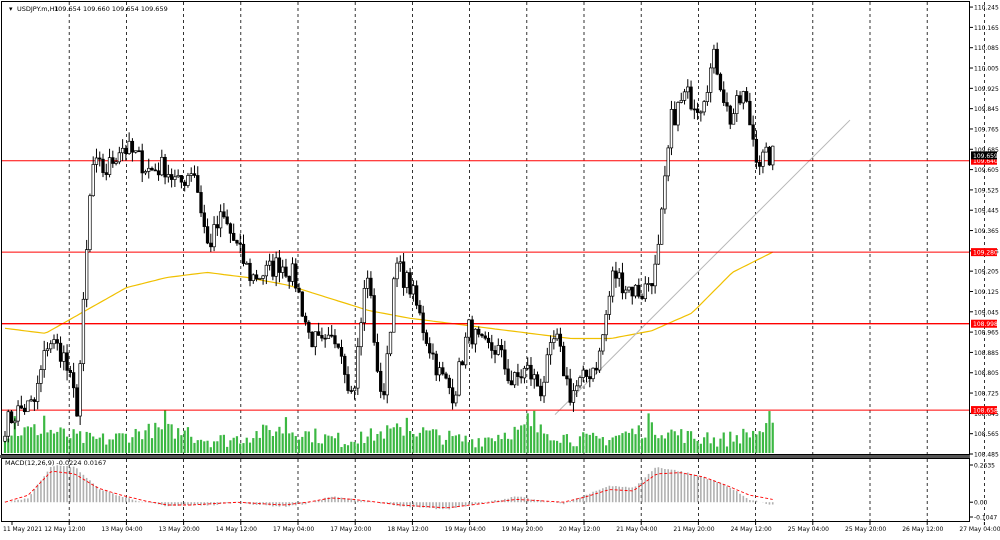 This screenshot has height=540, width=1000. I want to click on current-price-bg, so click(984, 155).